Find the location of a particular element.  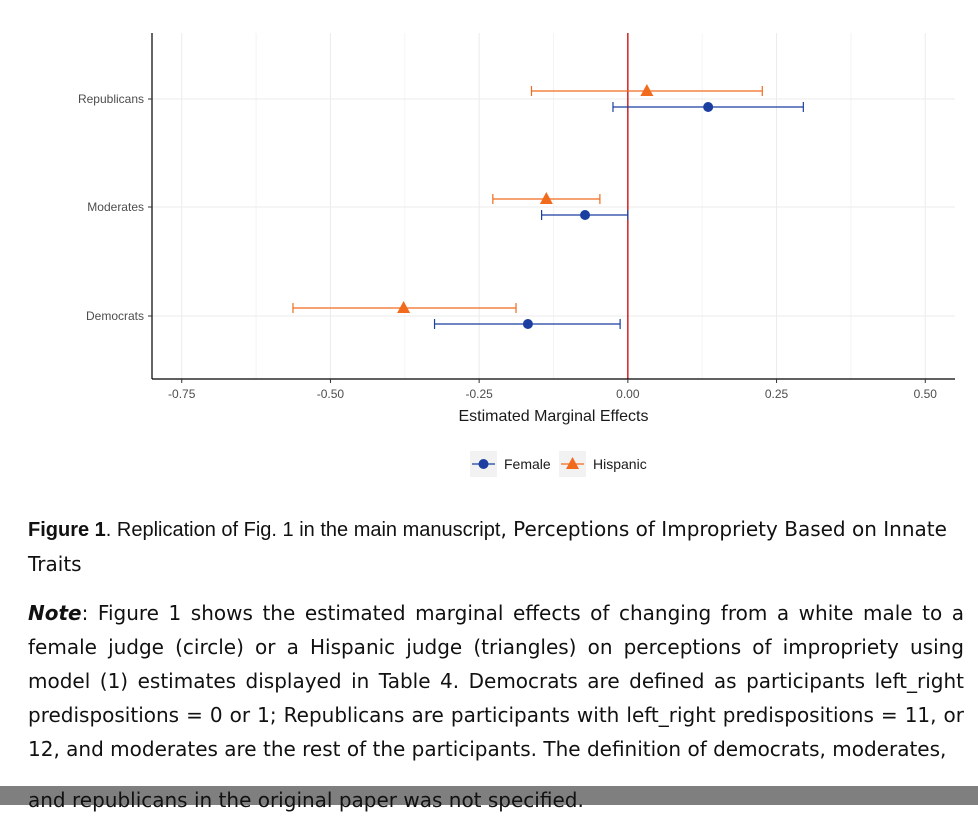

figure-label: Figure 1 is located at coordinates (67, 530).